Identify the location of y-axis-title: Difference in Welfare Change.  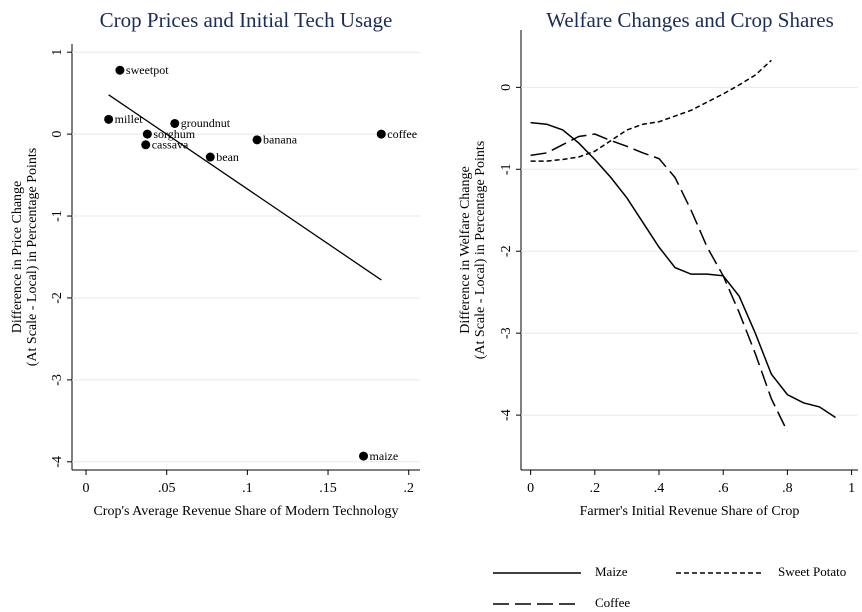
(465, 249).